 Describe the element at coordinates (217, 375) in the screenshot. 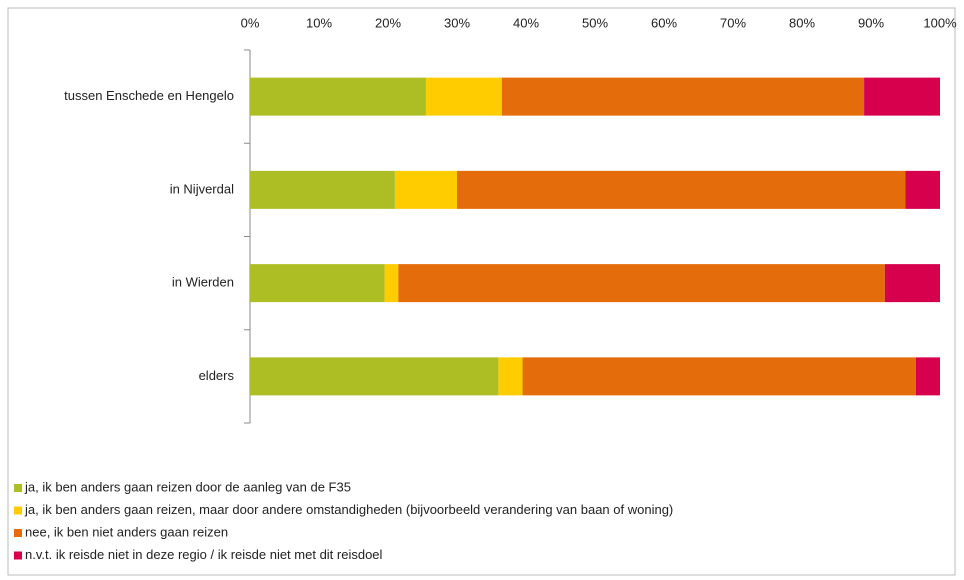

I see `y-tick-label: elders` at that location.